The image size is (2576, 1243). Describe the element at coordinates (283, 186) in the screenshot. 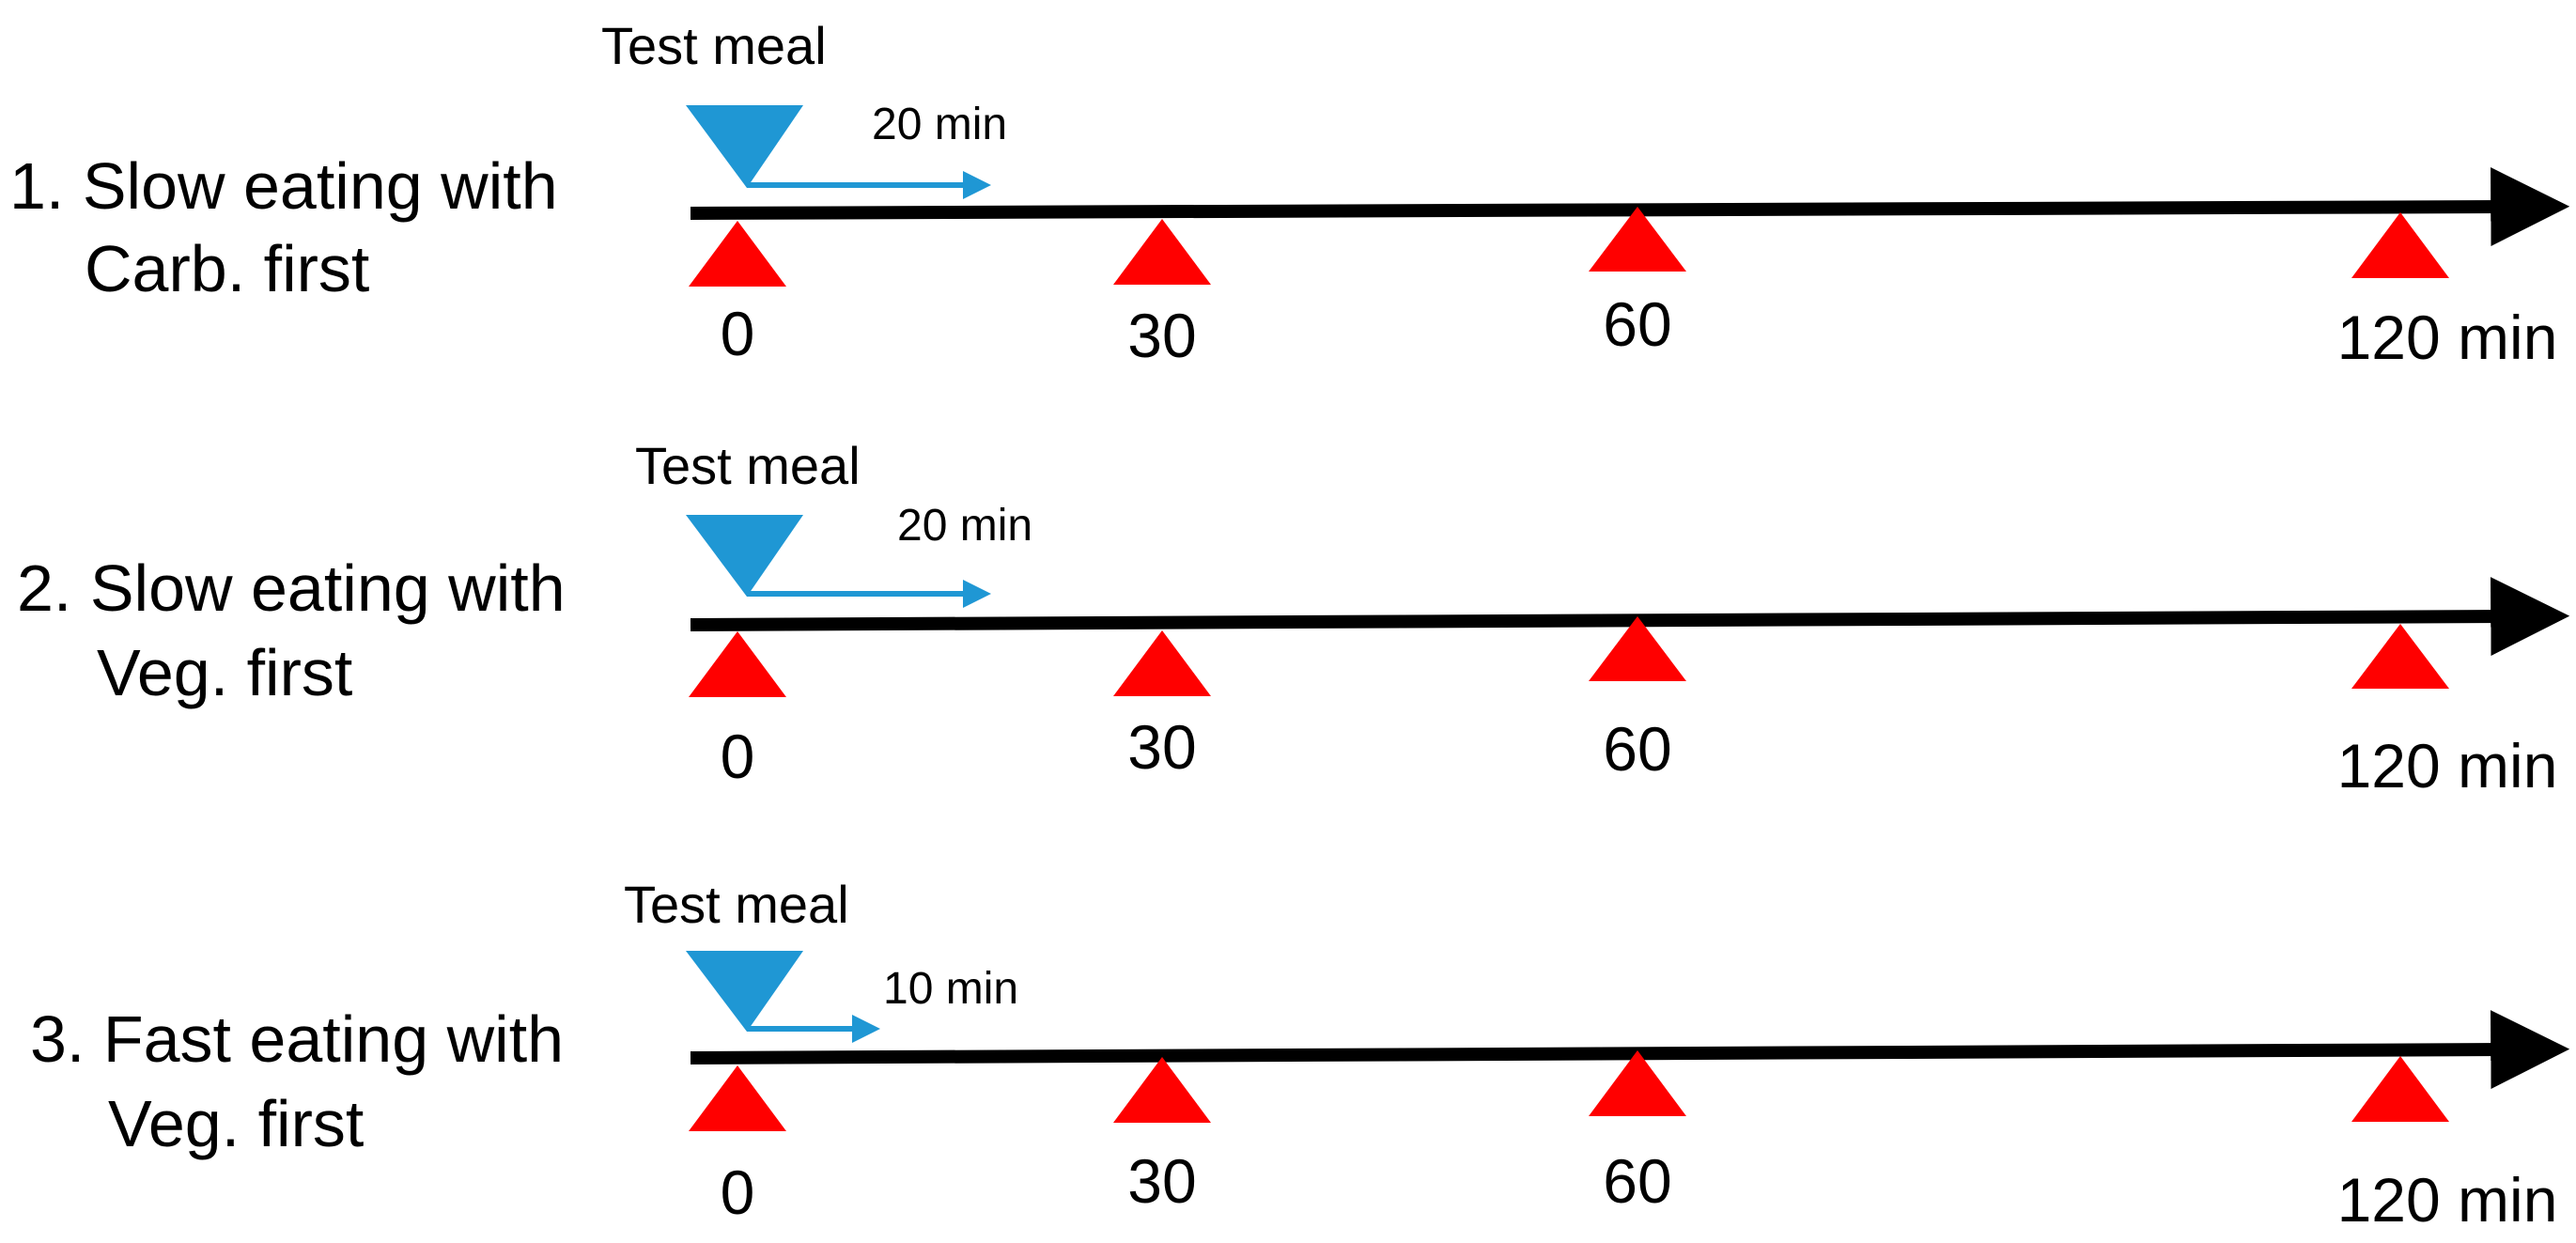

I see `condition-label-line-1: 1. Slow eating with` at that location.